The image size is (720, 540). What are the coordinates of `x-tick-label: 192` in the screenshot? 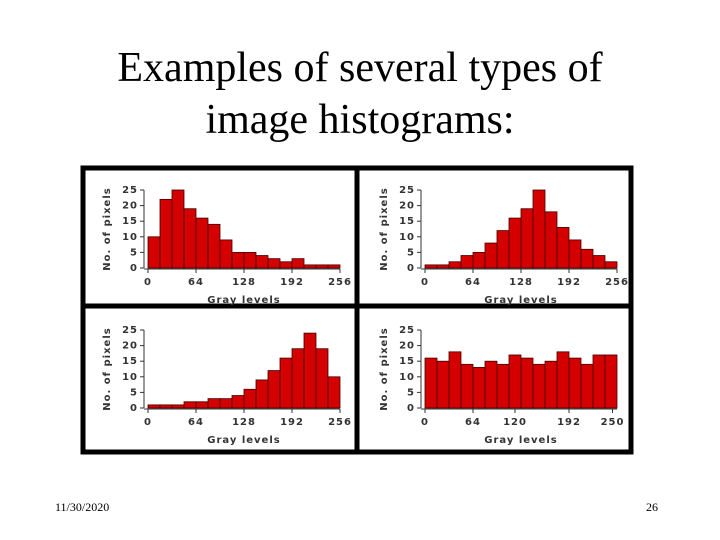 It's located at (569, 422).